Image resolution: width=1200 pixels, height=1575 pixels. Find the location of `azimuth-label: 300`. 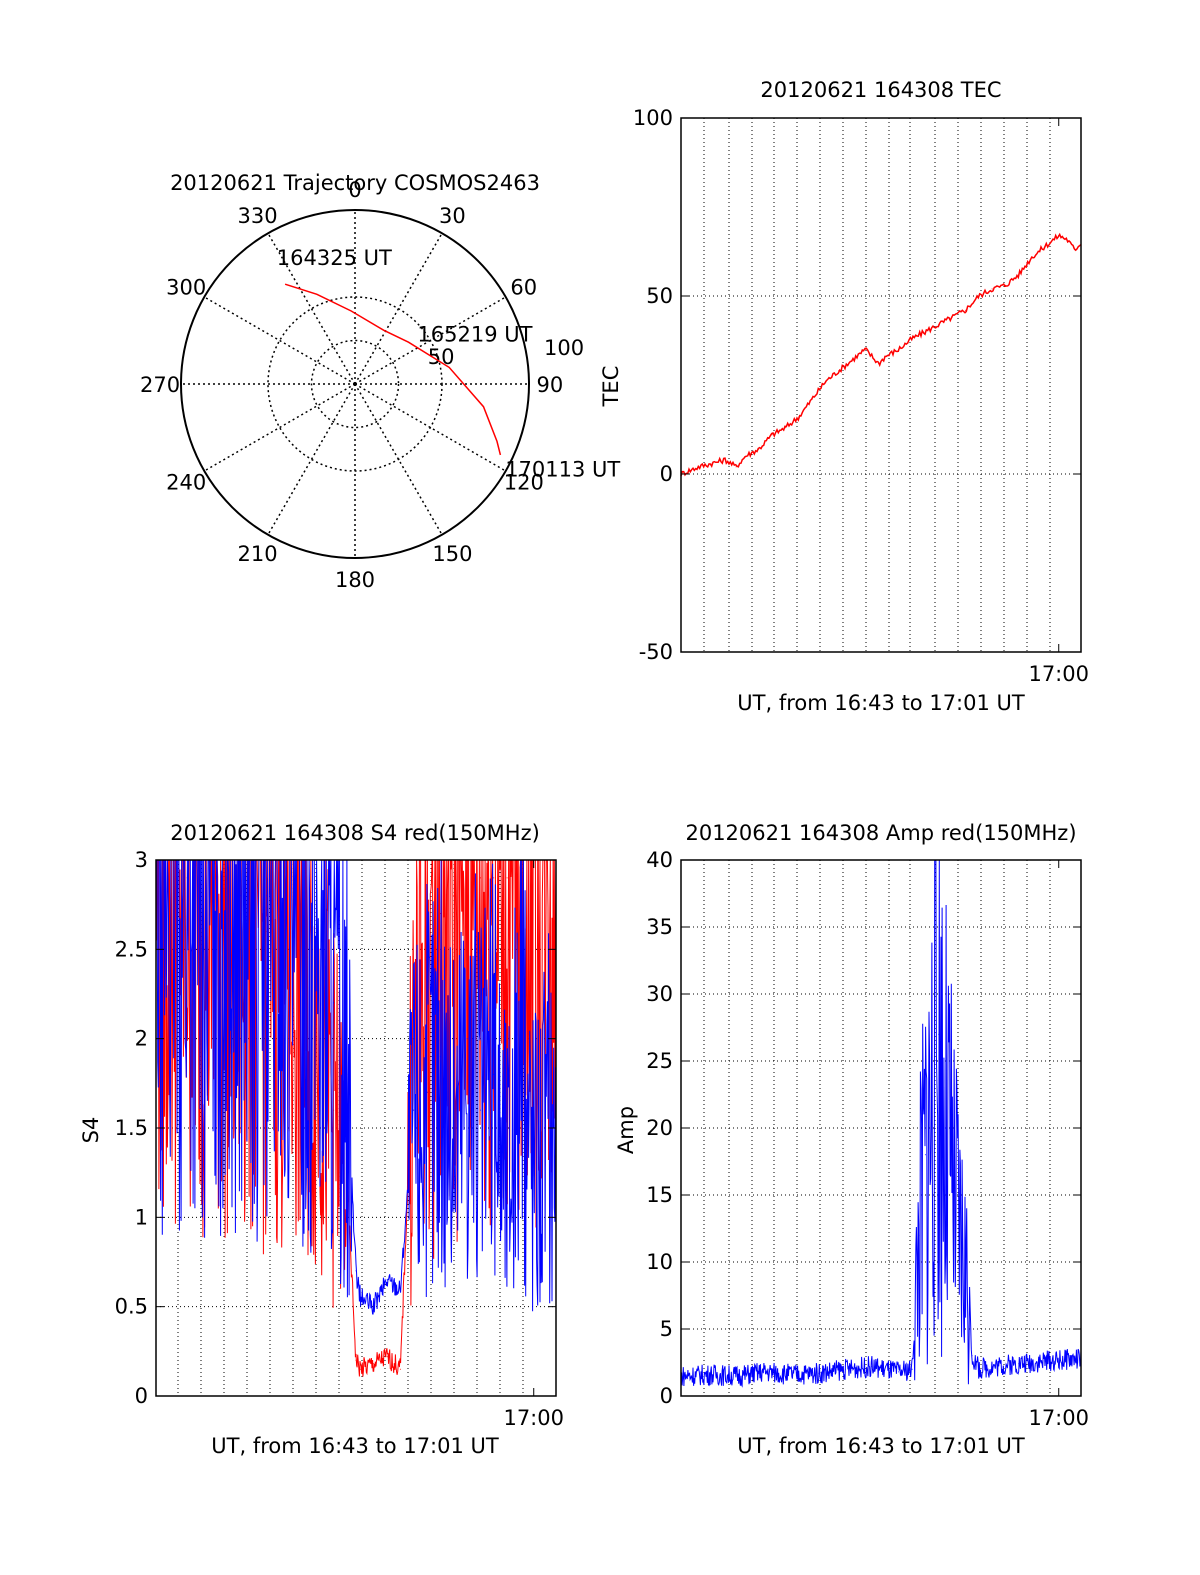

azimuth-label: 300 is located at coordinates (186, 288).